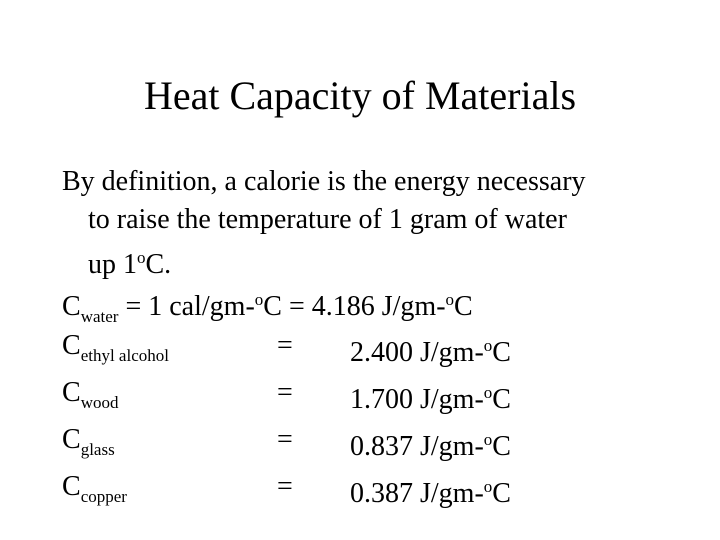 This screenshot has width=720, height=540. I want to click on definition-line: up 1, so click(112, 264).